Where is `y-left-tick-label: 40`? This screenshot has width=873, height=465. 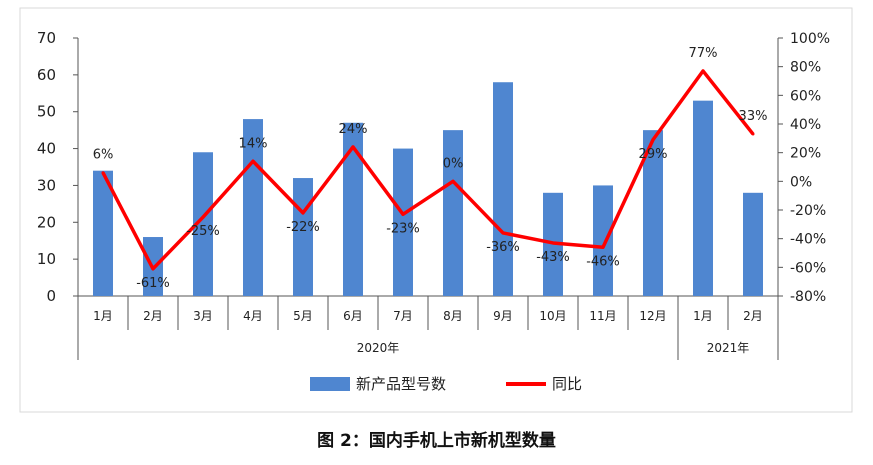 y-left-tick-label: 40 is located at coordinates (46, 149).